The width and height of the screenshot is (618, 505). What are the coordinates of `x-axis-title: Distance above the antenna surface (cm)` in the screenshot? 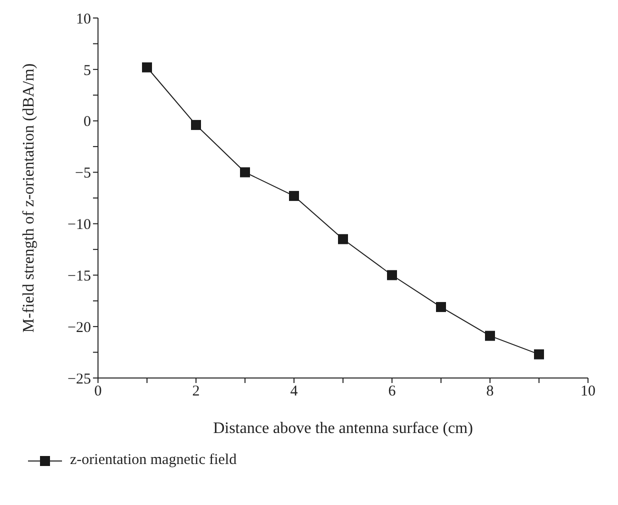 It's located at (343, 428).